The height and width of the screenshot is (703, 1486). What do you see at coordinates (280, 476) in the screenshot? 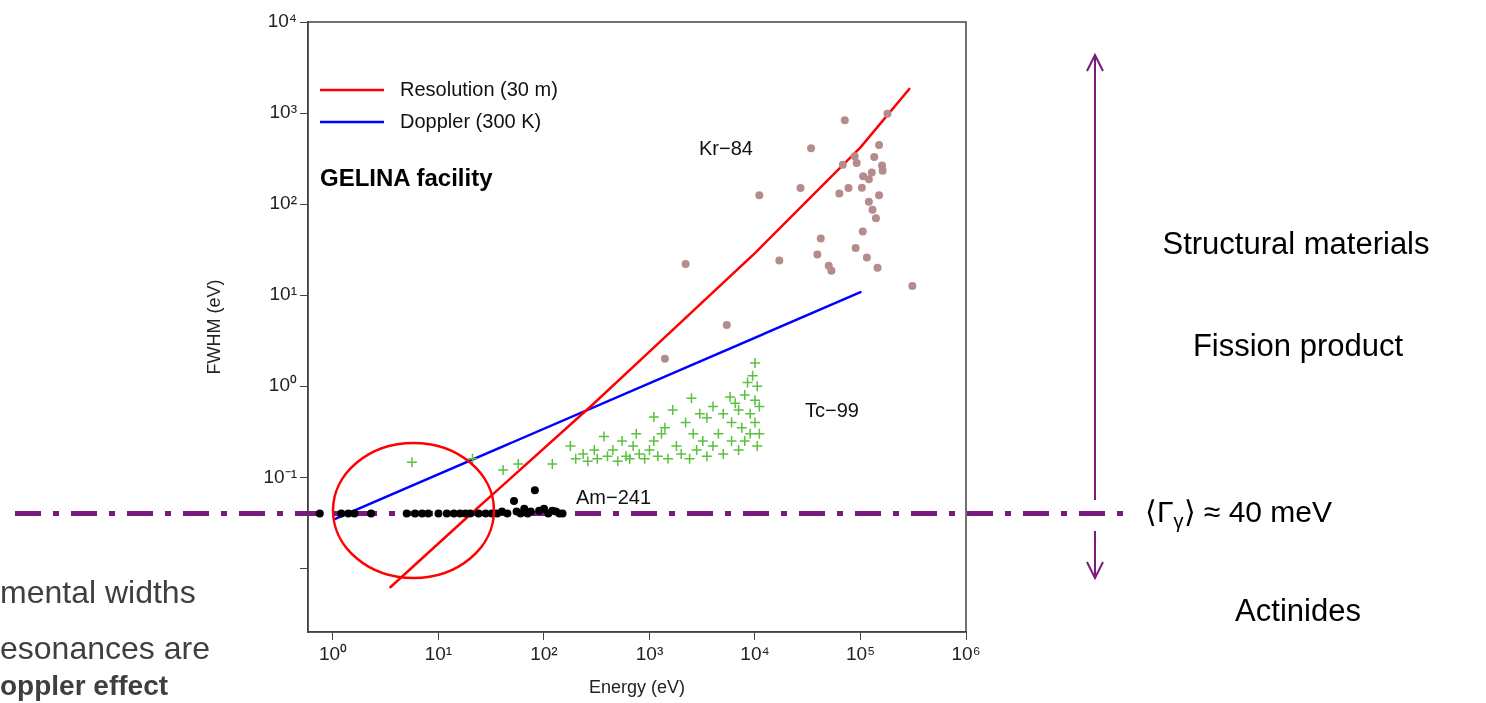
I see `y-tick-label: 10⁻¹` at bounding box center [280, 476].